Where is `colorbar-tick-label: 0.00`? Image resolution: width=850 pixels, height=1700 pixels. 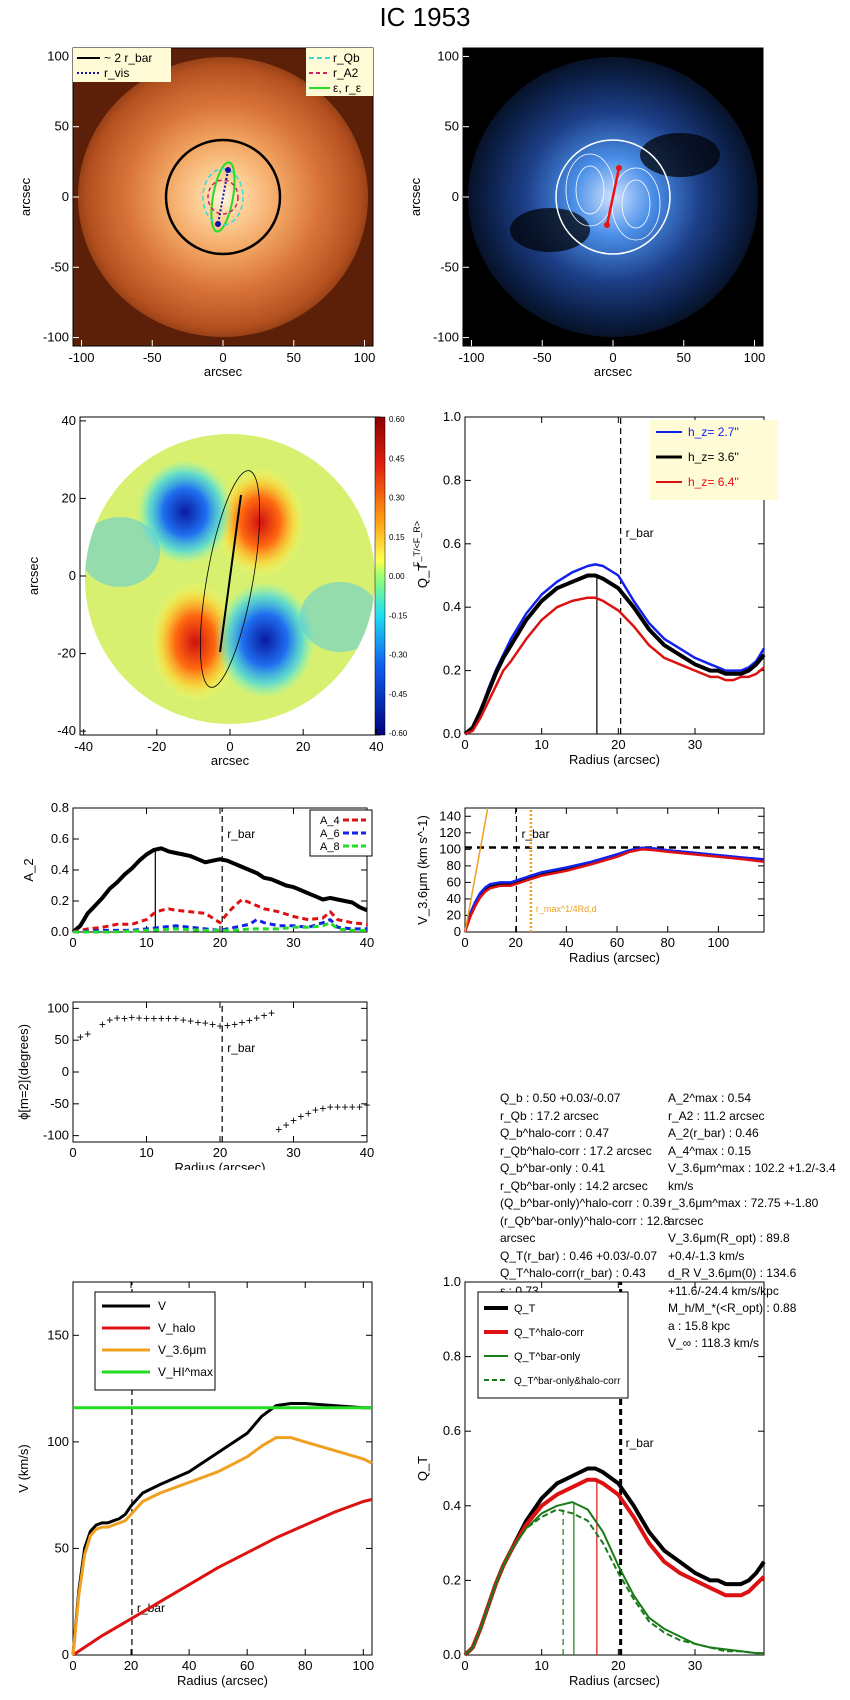
colorbar-tick-label: 0.00 is located at coordinates (397, 576).